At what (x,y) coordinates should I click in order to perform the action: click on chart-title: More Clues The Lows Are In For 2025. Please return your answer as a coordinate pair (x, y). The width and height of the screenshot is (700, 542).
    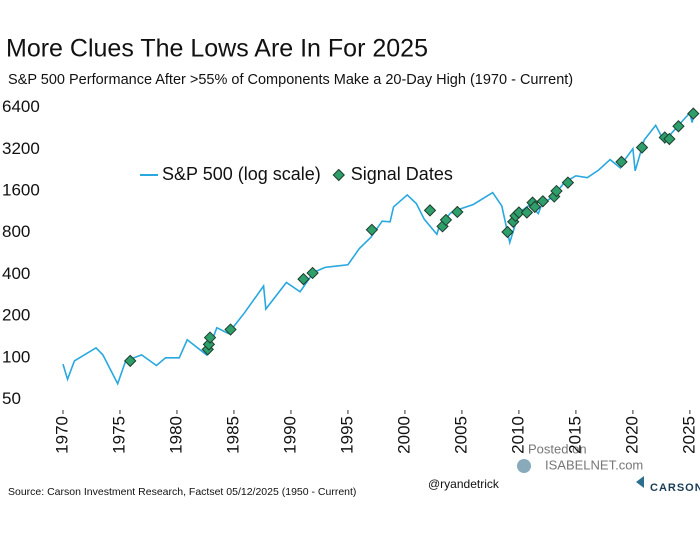
    Looking at the image, I should click on (217, 49).